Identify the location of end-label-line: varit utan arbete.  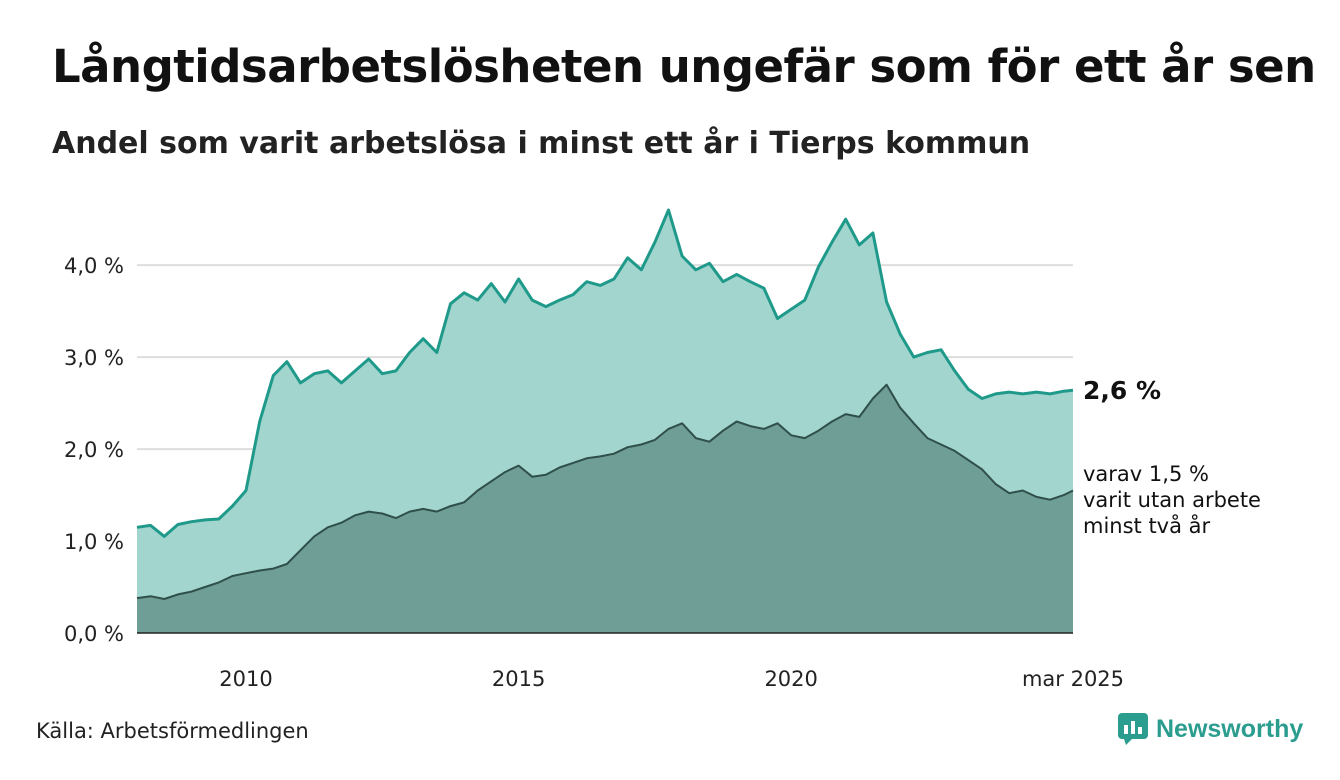
(1172, 500).